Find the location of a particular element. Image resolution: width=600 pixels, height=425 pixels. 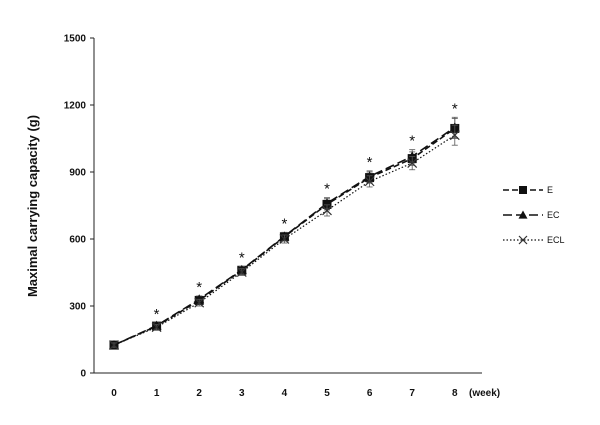

legend-item-ec: EC is located at coordinates (531, 215).